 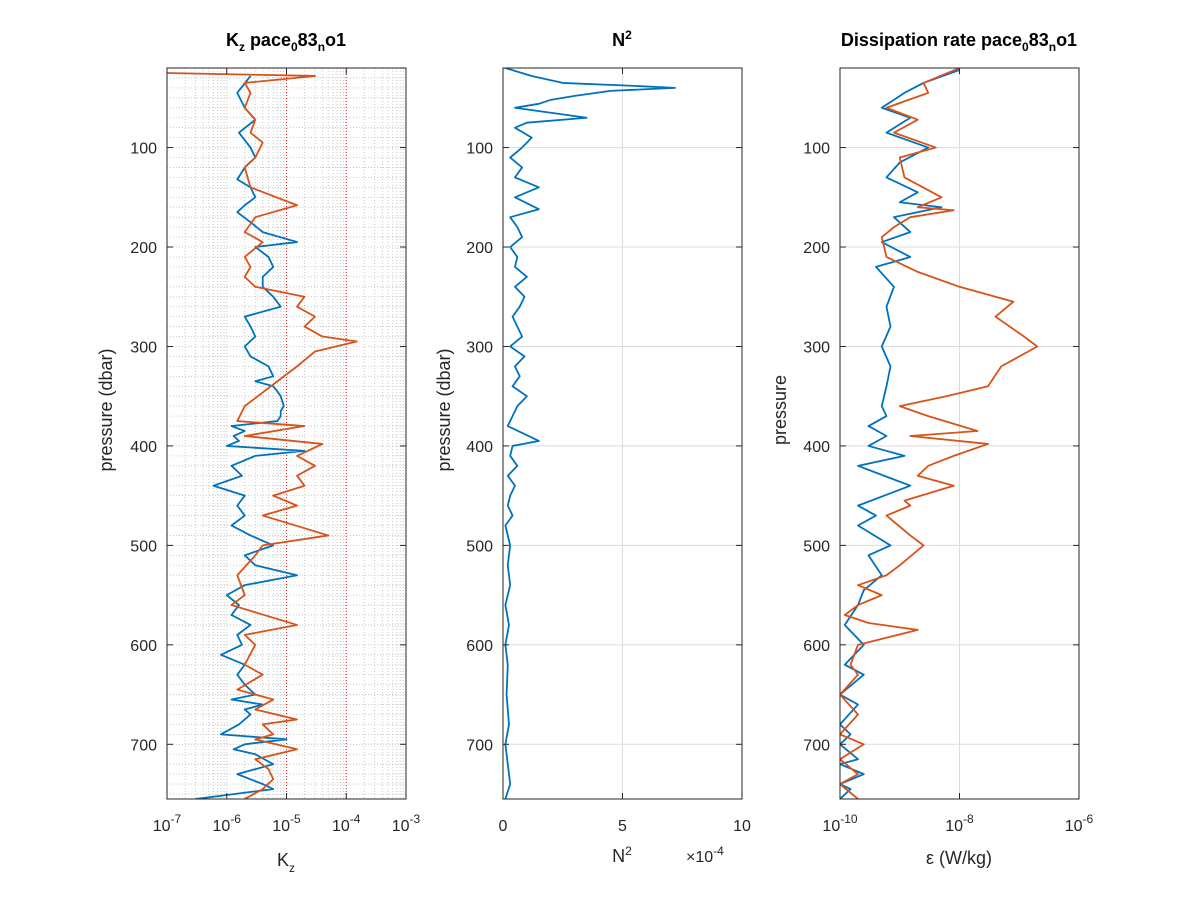 What do you see at coordinates (346, 823) in the screenshot?
I see `kz-x-tick-label: 10⁻⁴` at bounding box center [346, 823].